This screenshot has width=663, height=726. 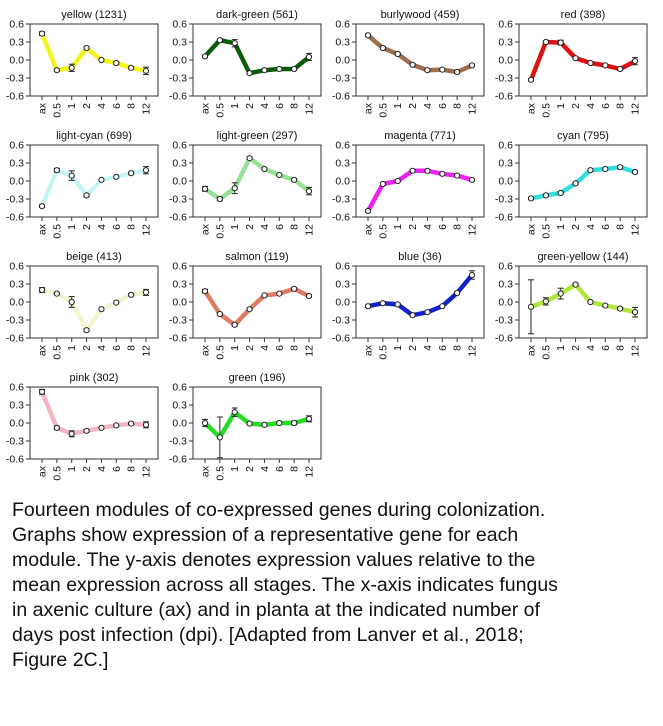 I want to click on module-chart: beige (413)0.60.30.0-0.3-0.6ax 0.5 1 2 4 6 8 12, so click(x=82, y=305).